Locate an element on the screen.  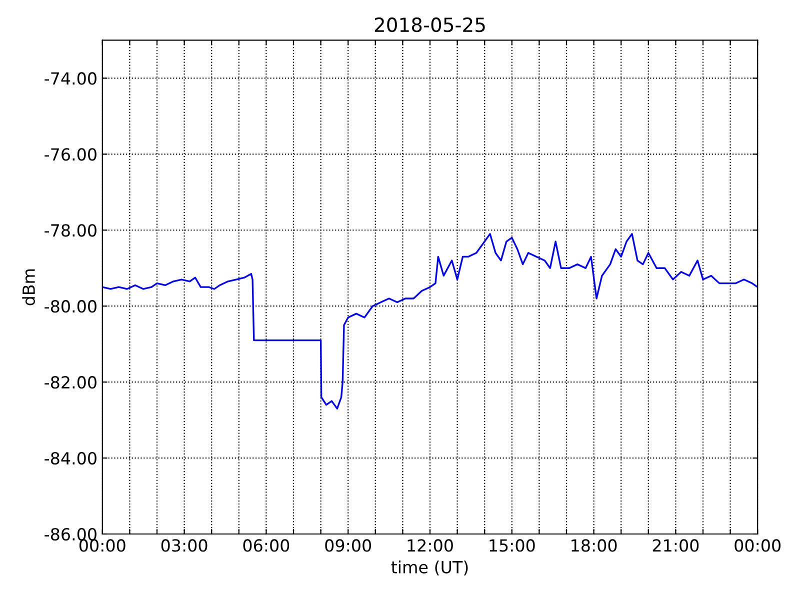
y-tick-label: -74.00 is located at coordinates (70, 78).